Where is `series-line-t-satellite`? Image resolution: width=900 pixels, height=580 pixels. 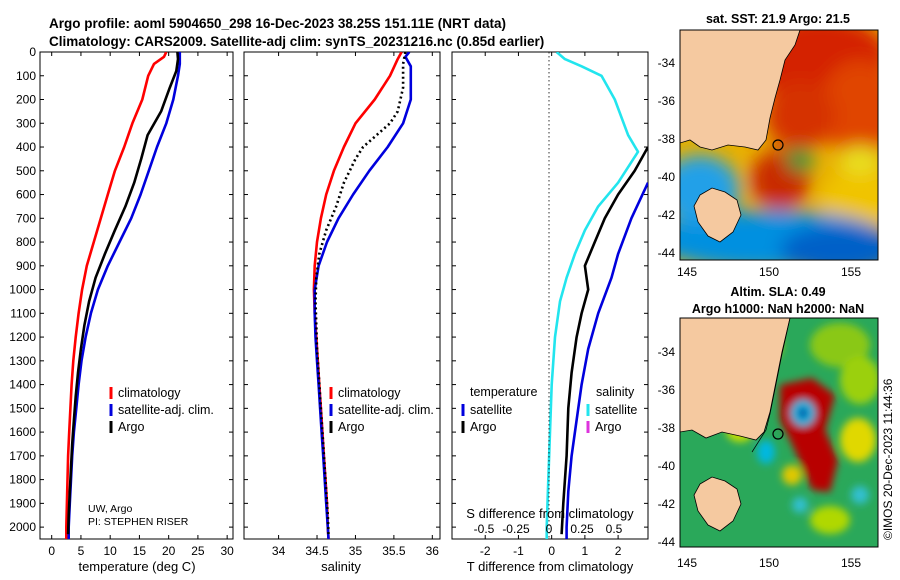 series-line-t-satellite is located at coordinates (606, 360).